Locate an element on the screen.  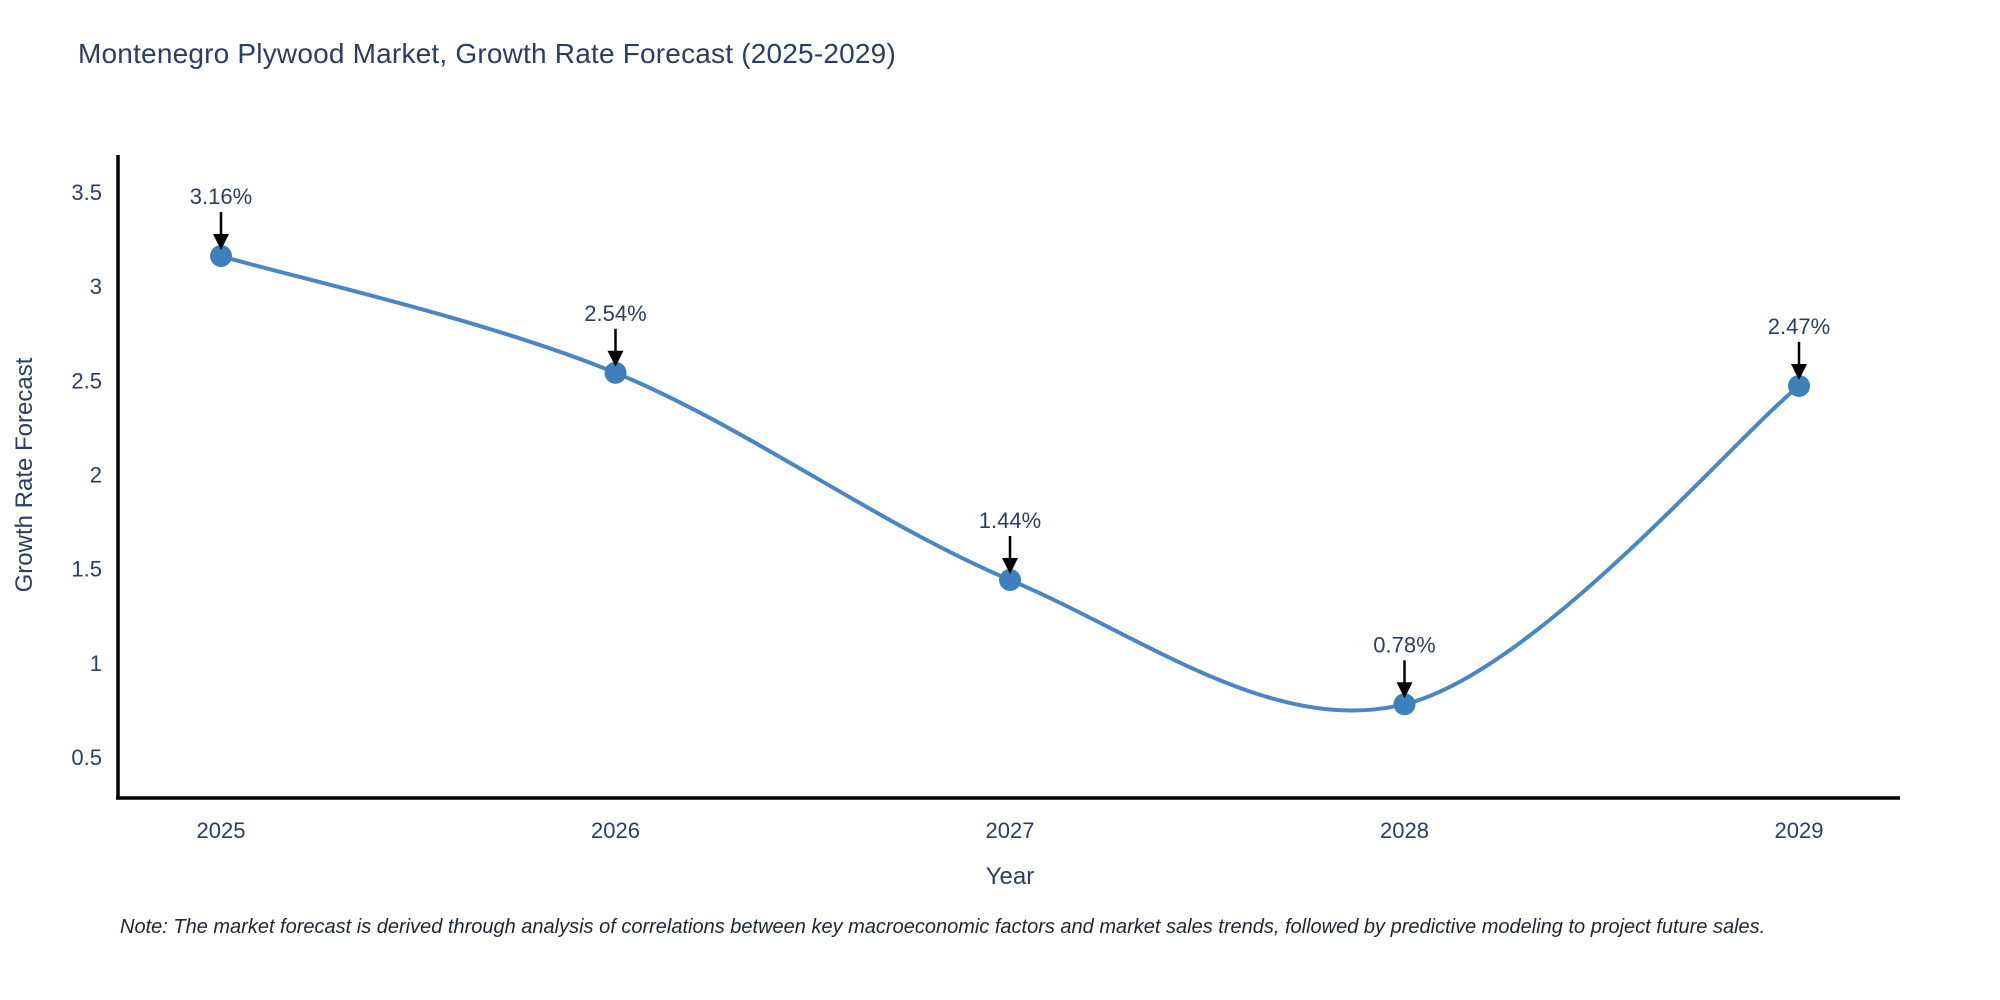
y-axis-tick-labels: 0.5 1 1.5 2 2.5 3 3.5 is located at coordinates (86, 475).